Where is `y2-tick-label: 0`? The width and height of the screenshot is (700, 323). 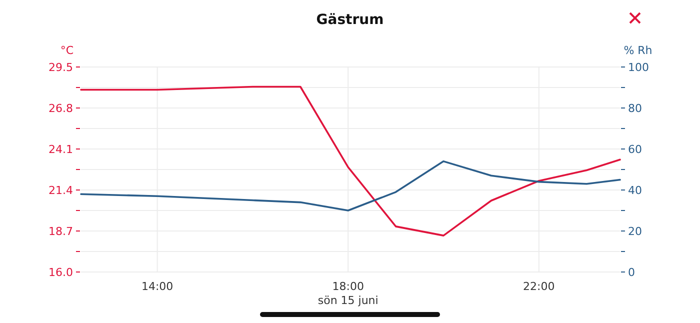
y2-tick-label: 0 is located at coordinates (631, 272).